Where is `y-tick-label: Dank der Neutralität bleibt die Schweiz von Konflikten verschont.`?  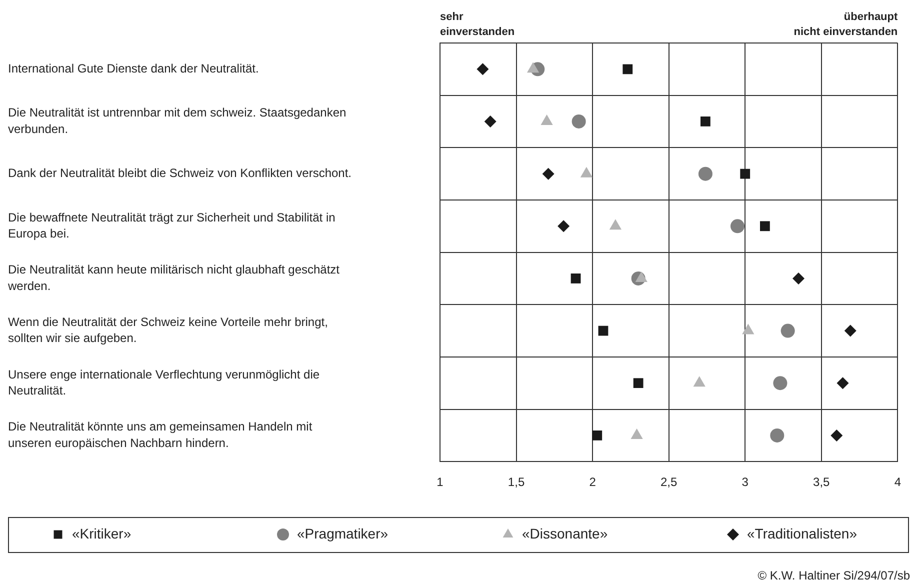 y-tick-label: Dank der Neutralität bleibt die Schweiz von Konflikten verschont. is located at coordinates (180, 173).